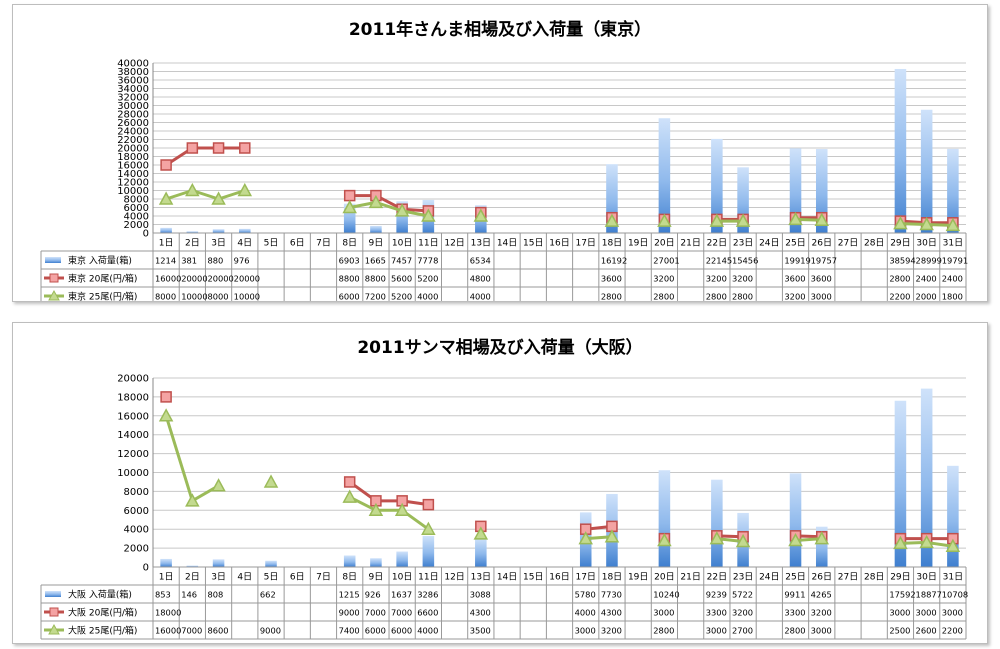 The height and width of the screenshot is (649, 1000). What do you see at coordinates (716, 279) in the screenshot?
I see `data-label: 3200` at bounding box center [716, 279].